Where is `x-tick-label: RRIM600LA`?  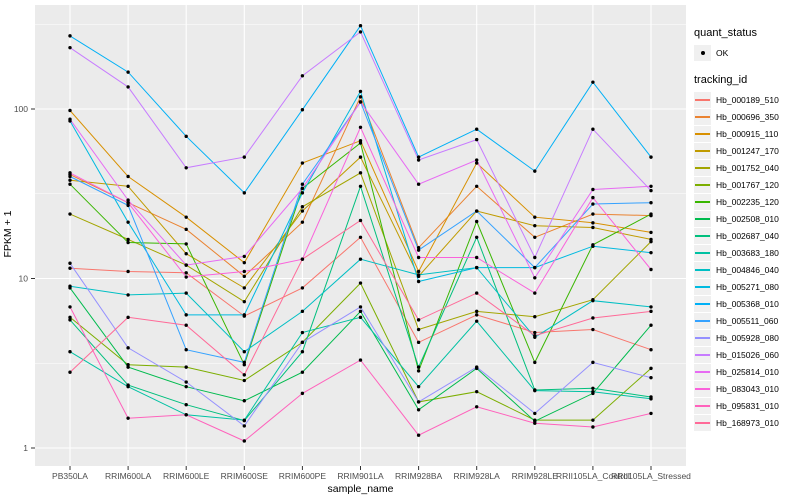 x-tick-label: RRIM600LA is located at coordinates (128, 476).